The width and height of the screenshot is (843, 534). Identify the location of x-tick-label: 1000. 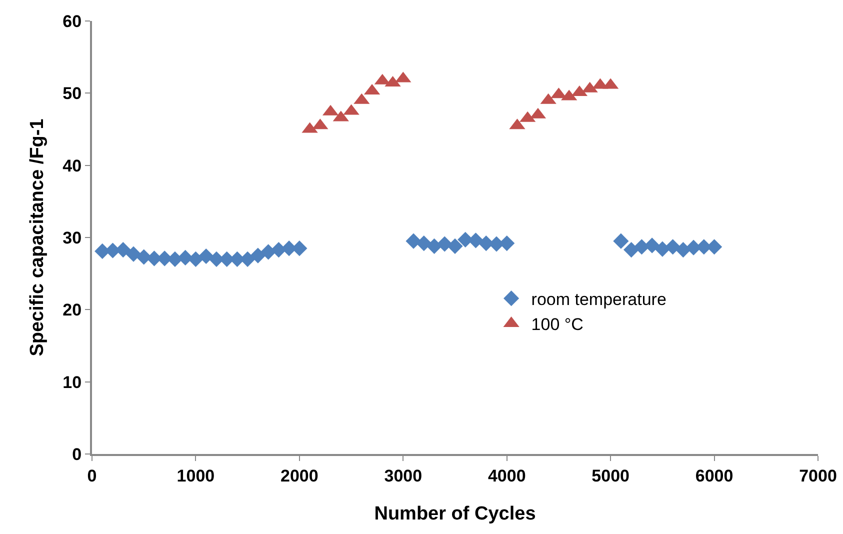
(195, 476).